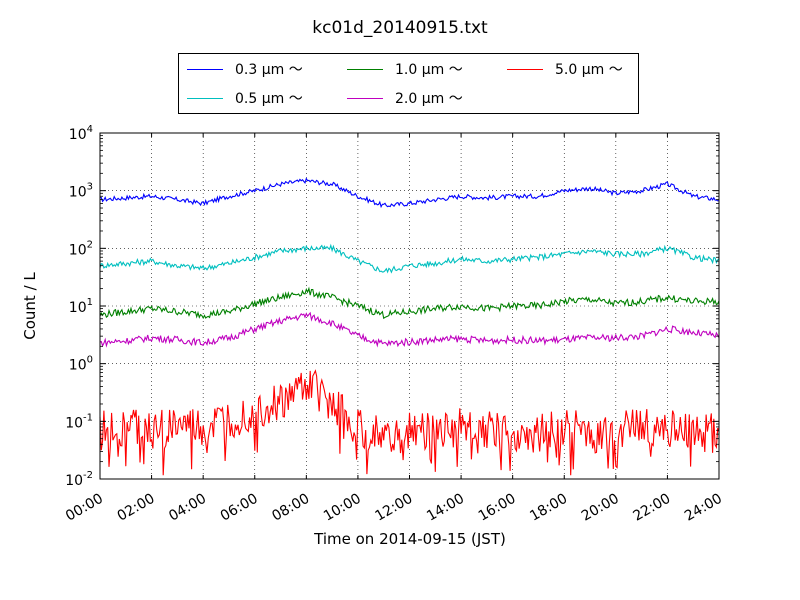 The image size is (800, 600). Describe the element at coordinates (79, 479) in the screenshot. I see `y-tick-label: 10⁻²` at that location.